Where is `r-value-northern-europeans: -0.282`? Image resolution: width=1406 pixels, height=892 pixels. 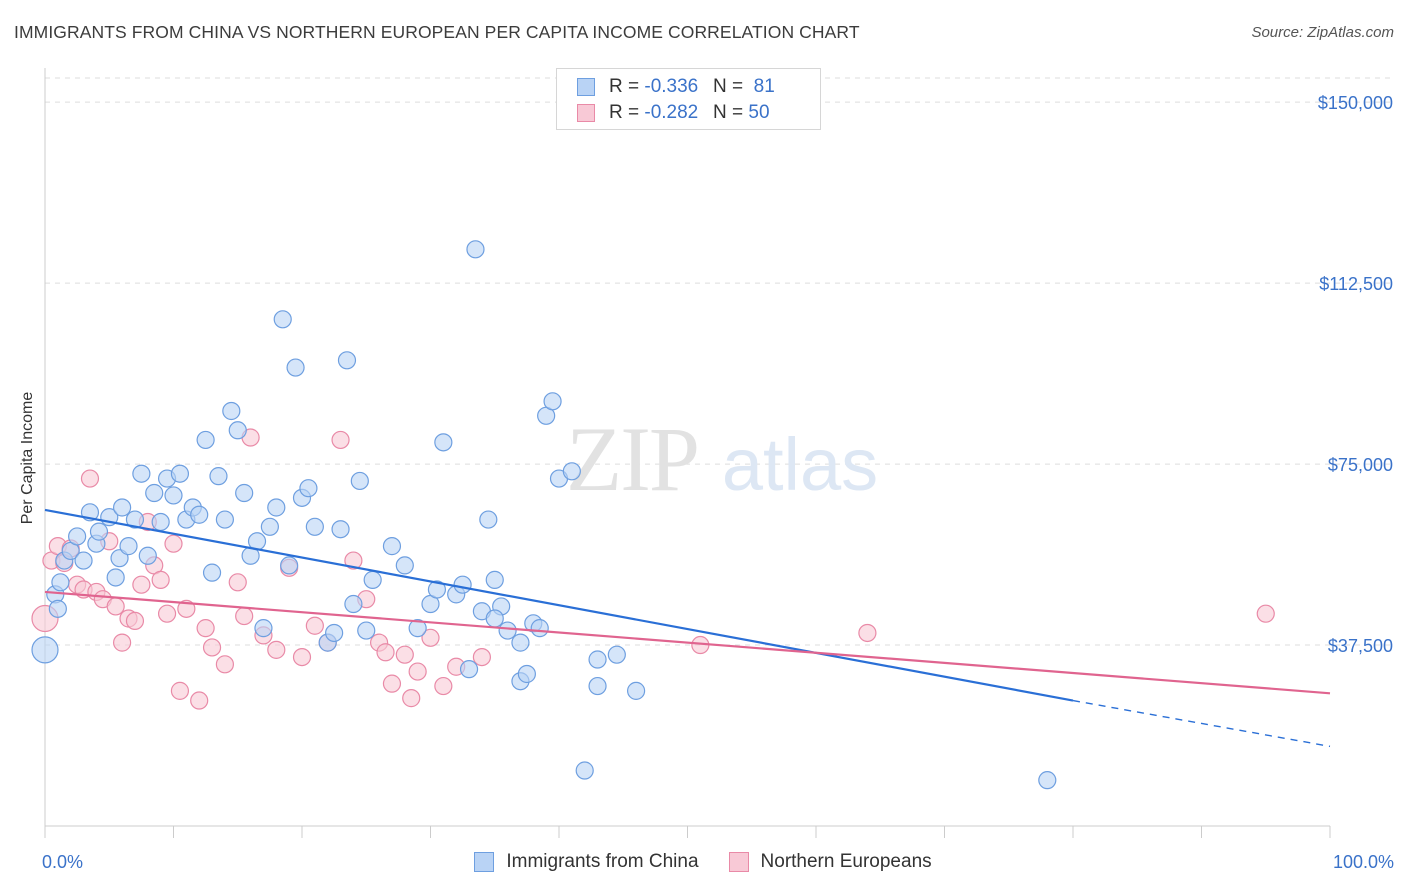 r-value-northern-europeans: -0.282 is located at coordinates (671, 112).